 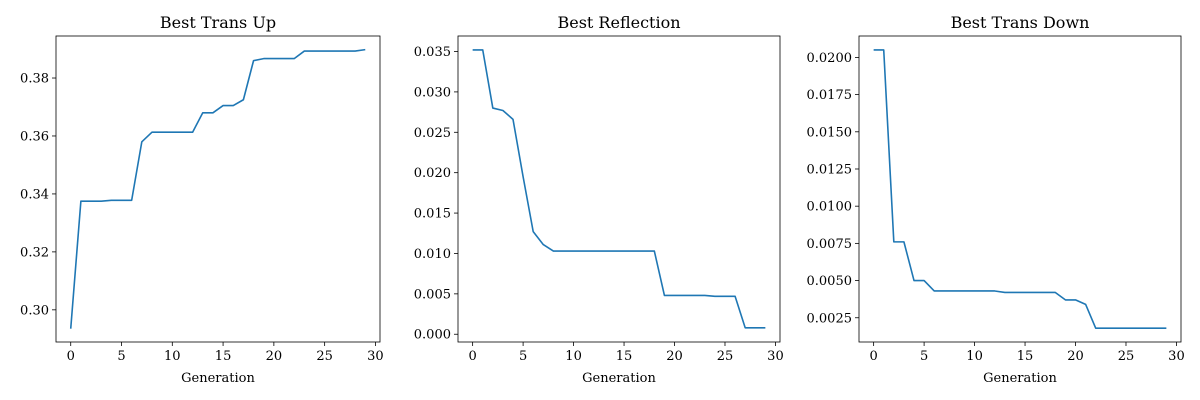 I want to click on y-tick-label: 0.0050, so click(x=830, y=281).